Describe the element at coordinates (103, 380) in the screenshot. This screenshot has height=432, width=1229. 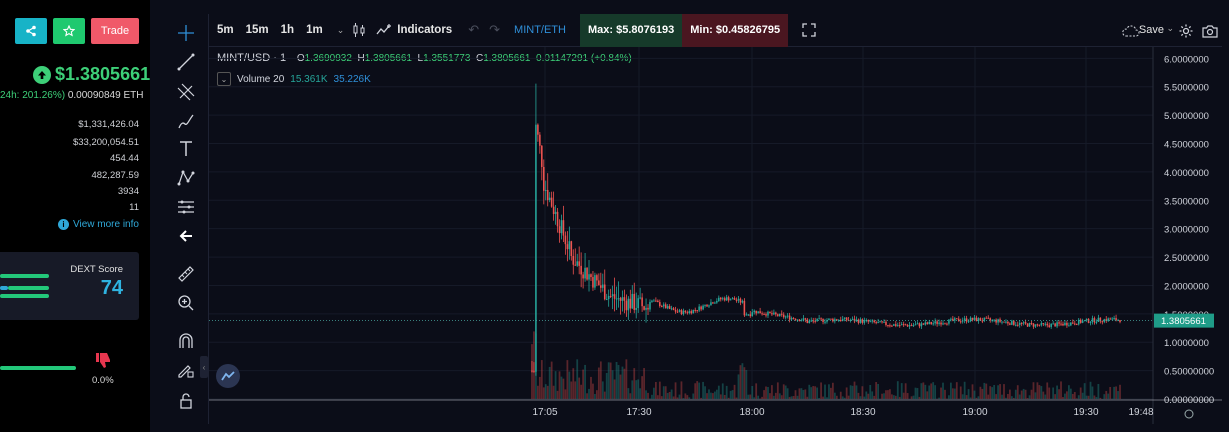
I see `vote-percentage: 0.0%` at that location.